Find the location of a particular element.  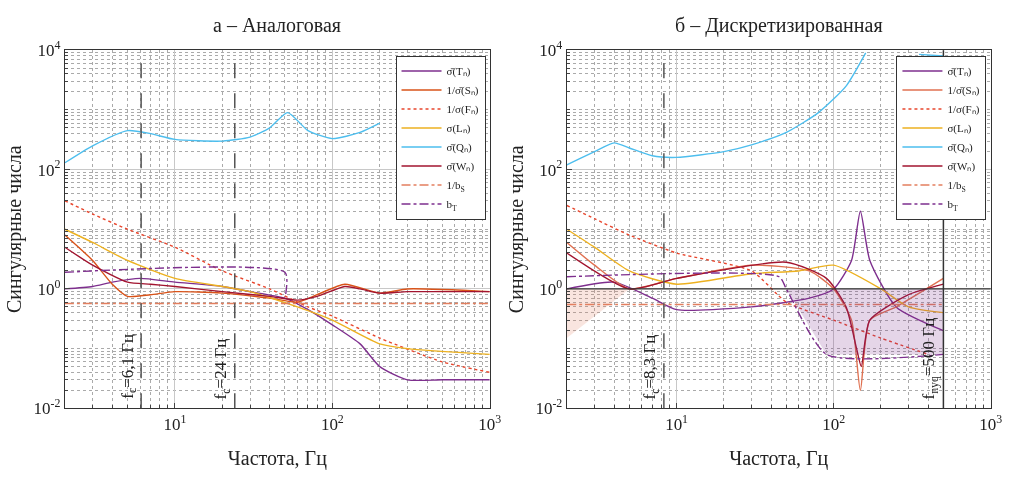

chart-title: б – Дискретизированная is located at coordinates (779, 25).